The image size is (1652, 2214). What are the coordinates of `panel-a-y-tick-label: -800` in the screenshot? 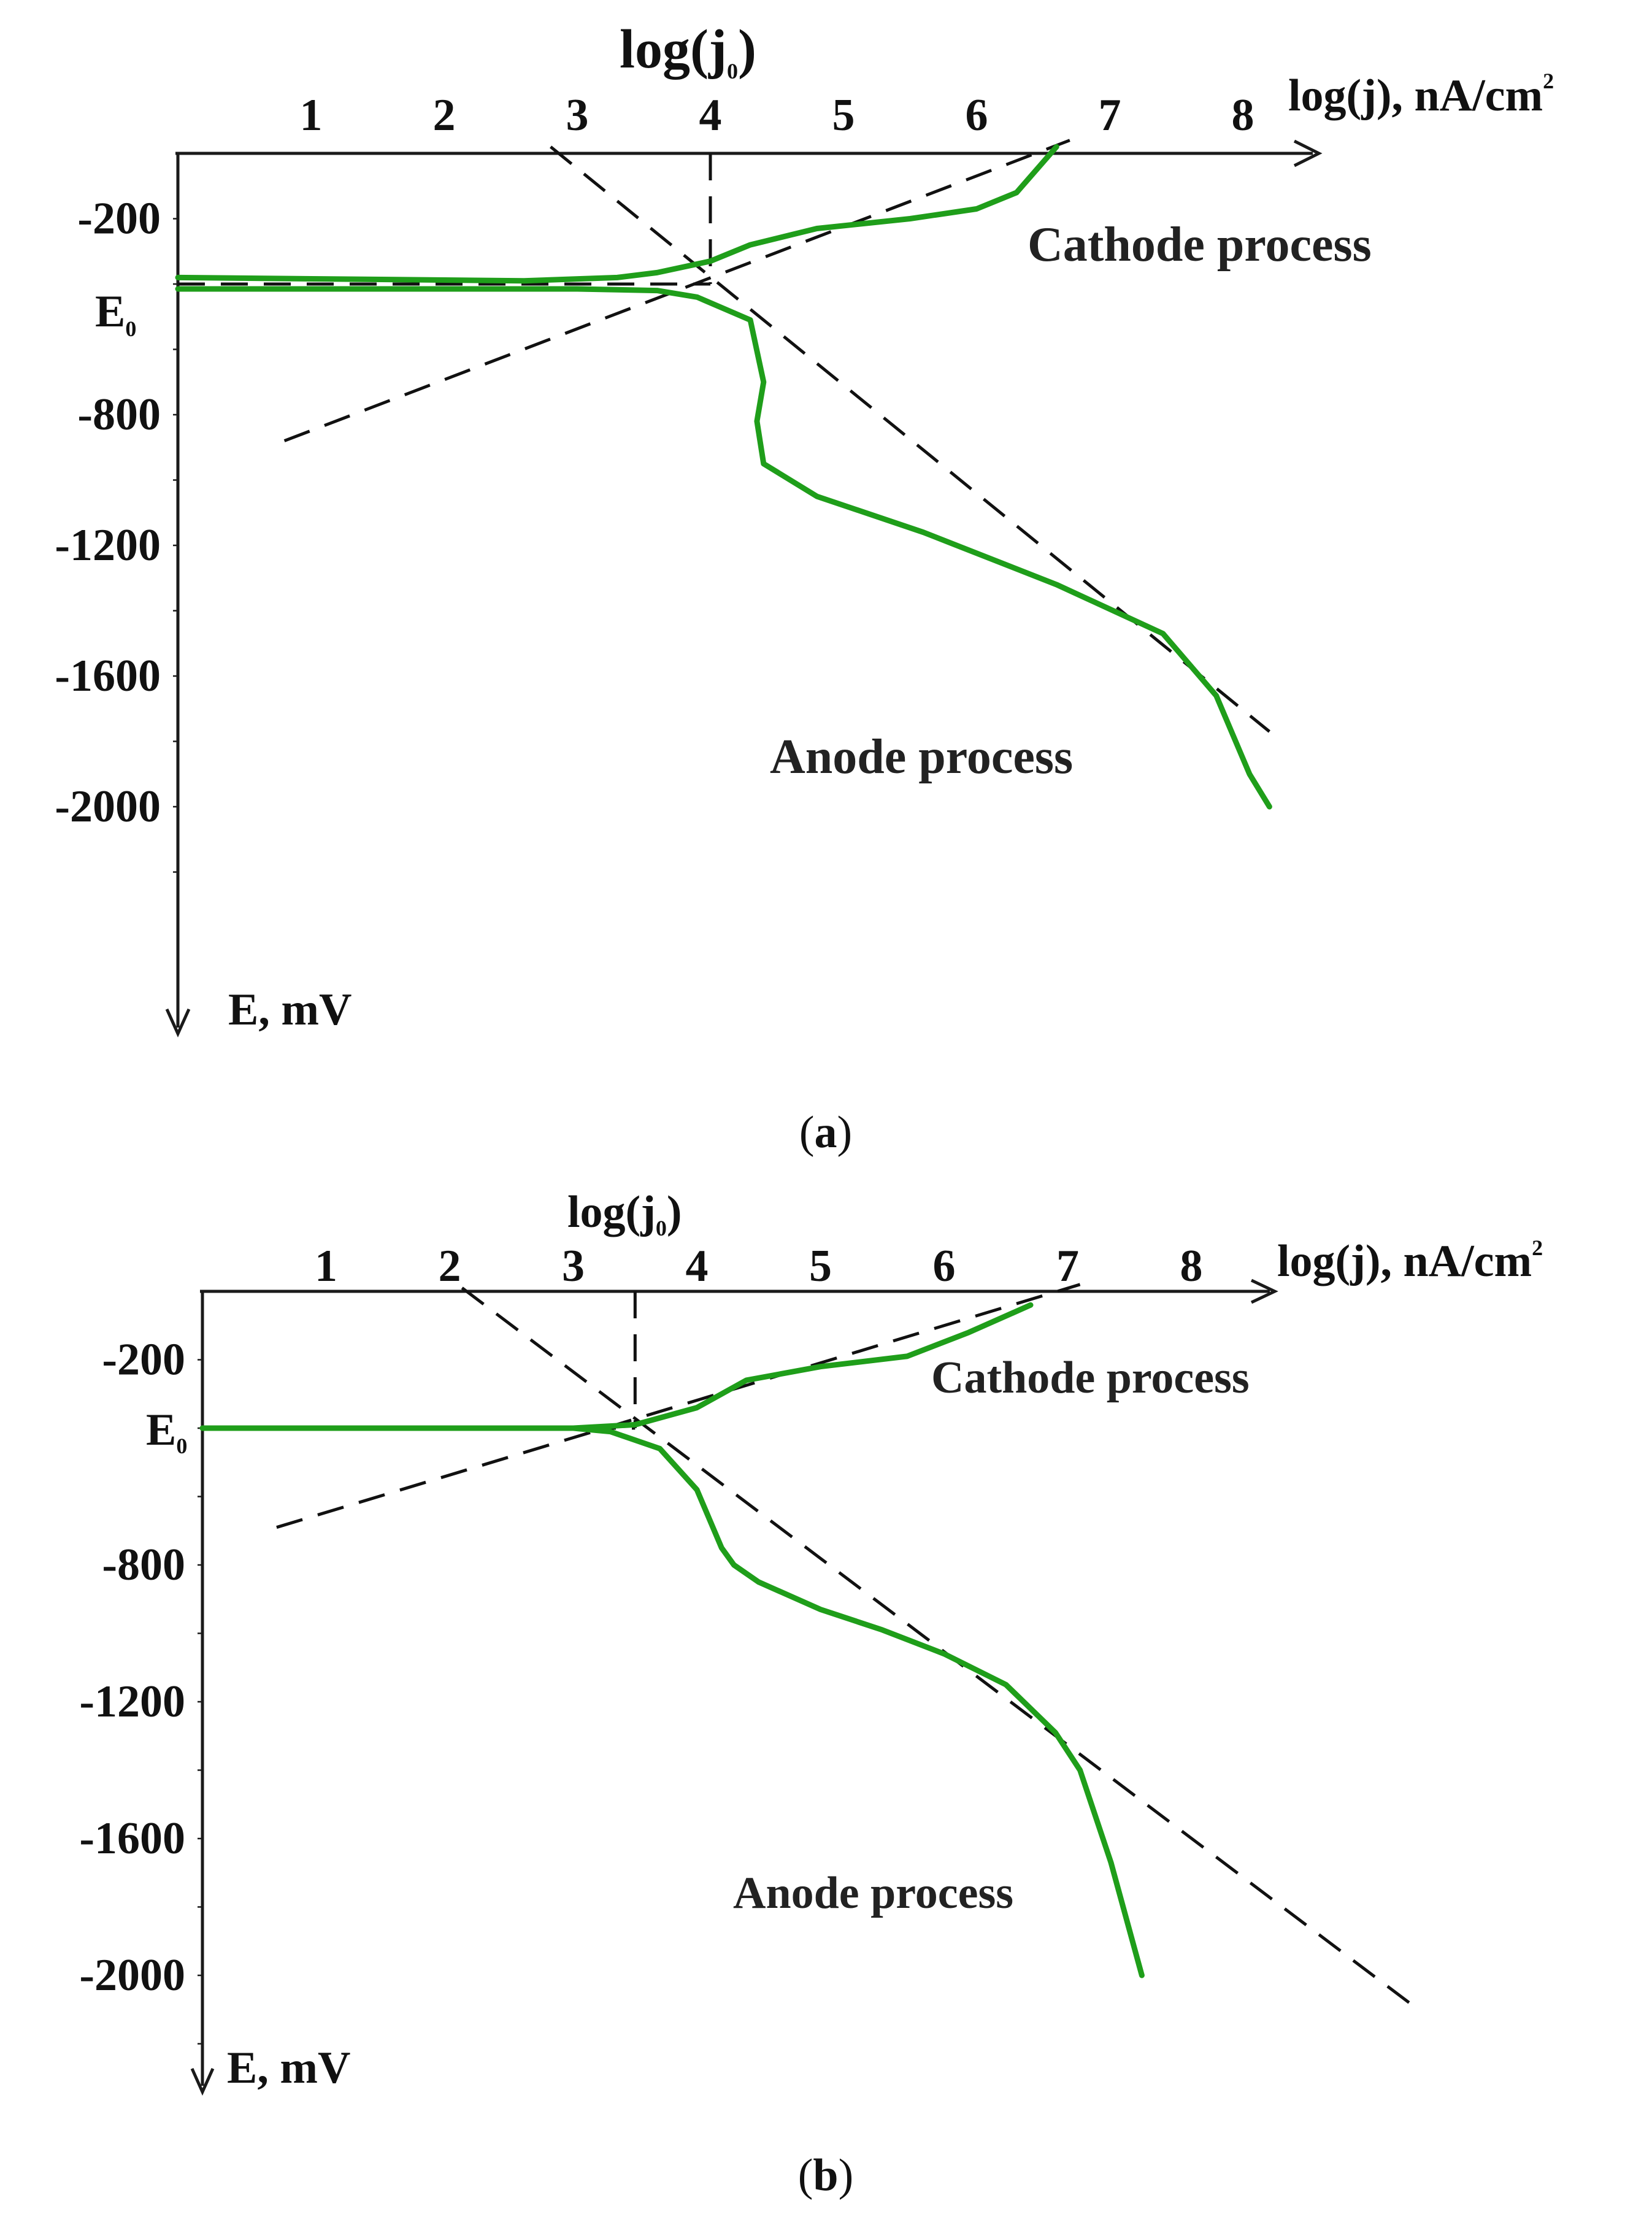 It's located at (119, 415).